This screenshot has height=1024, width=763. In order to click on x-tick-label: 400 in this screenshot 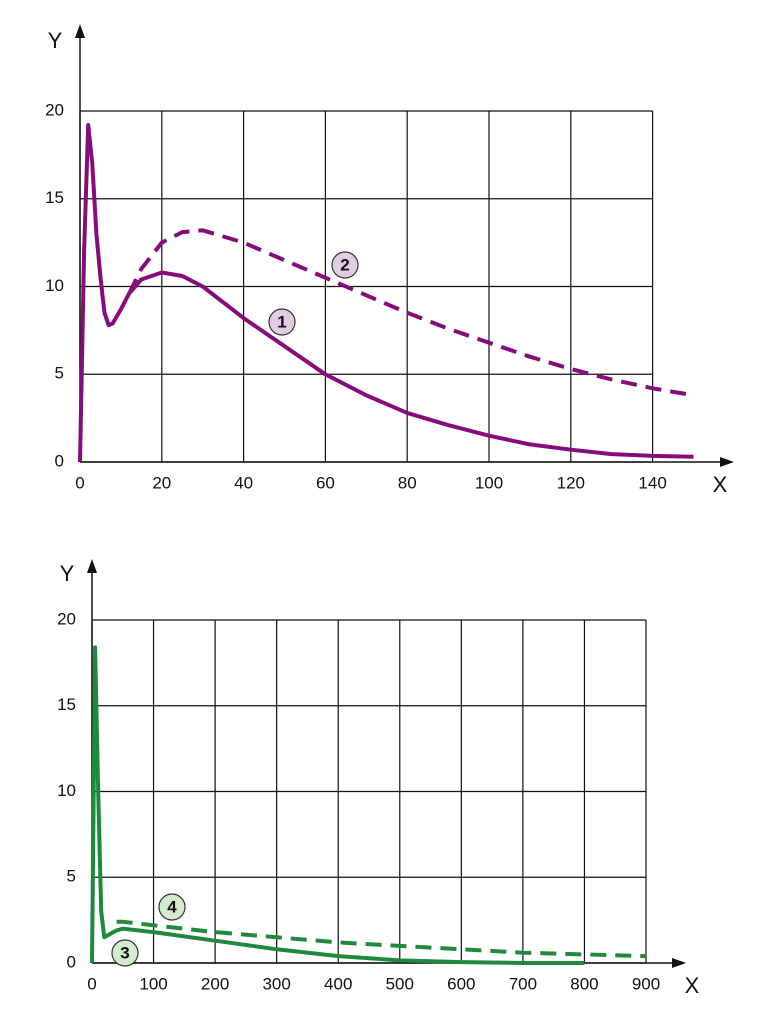, I will do `click(338, 983)`.